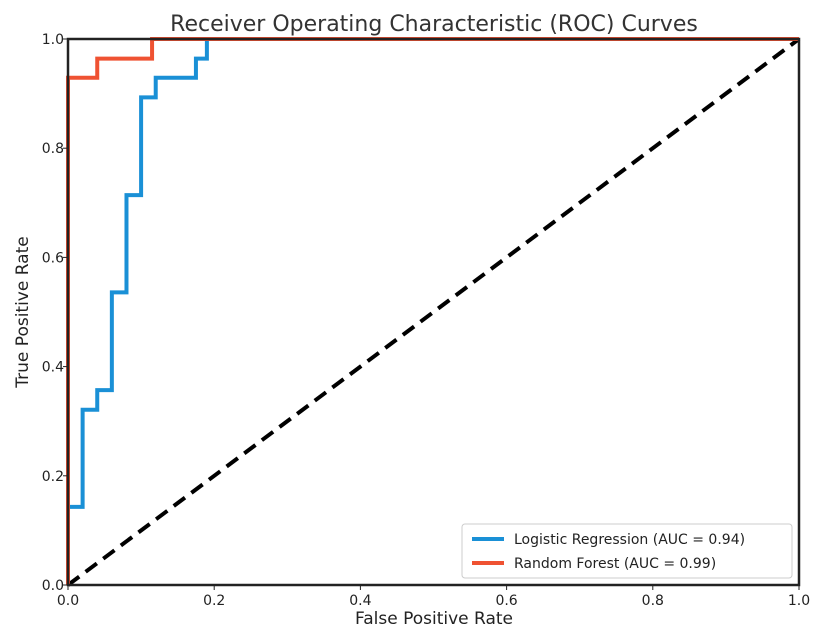  I want to click on legend-box, so click(627, 551).